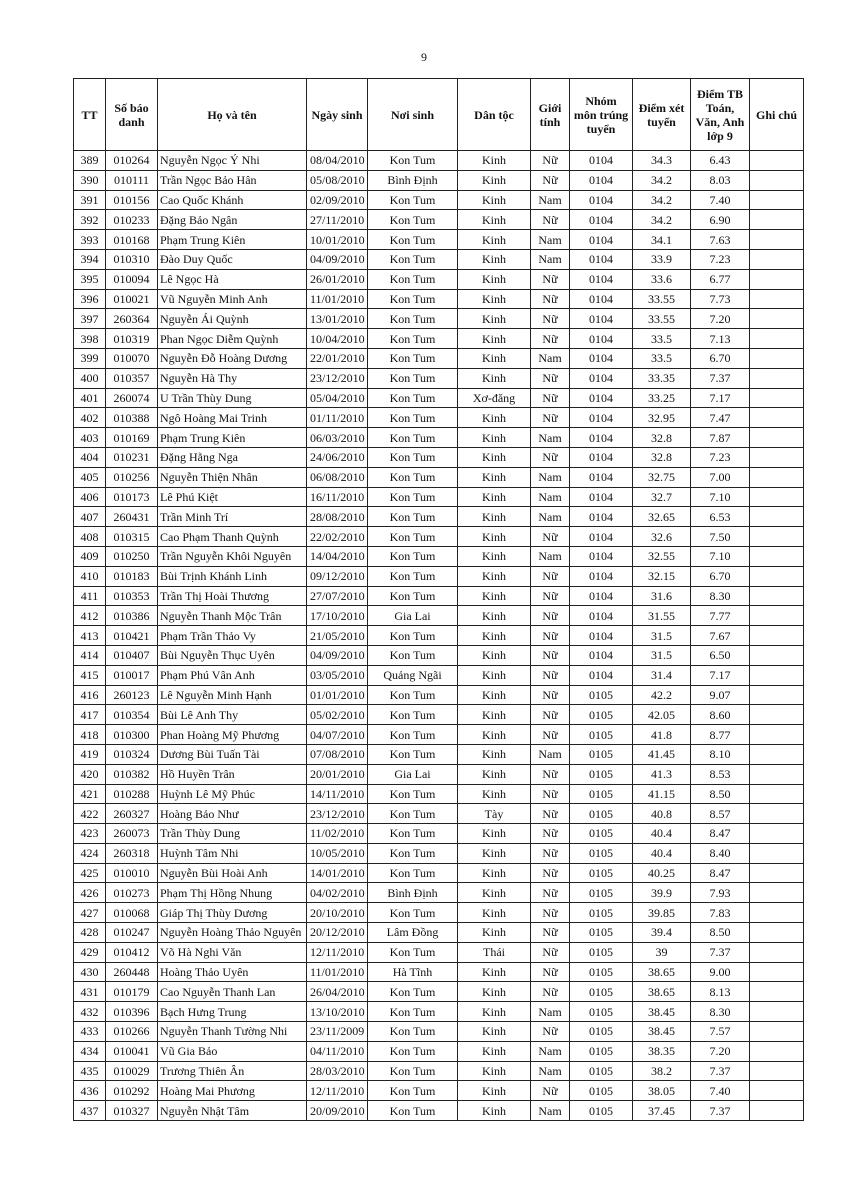 The height and width of the screenshot is (1200, 848). I want to click on cell-admission-score: 37.45, so click(661, 1111).